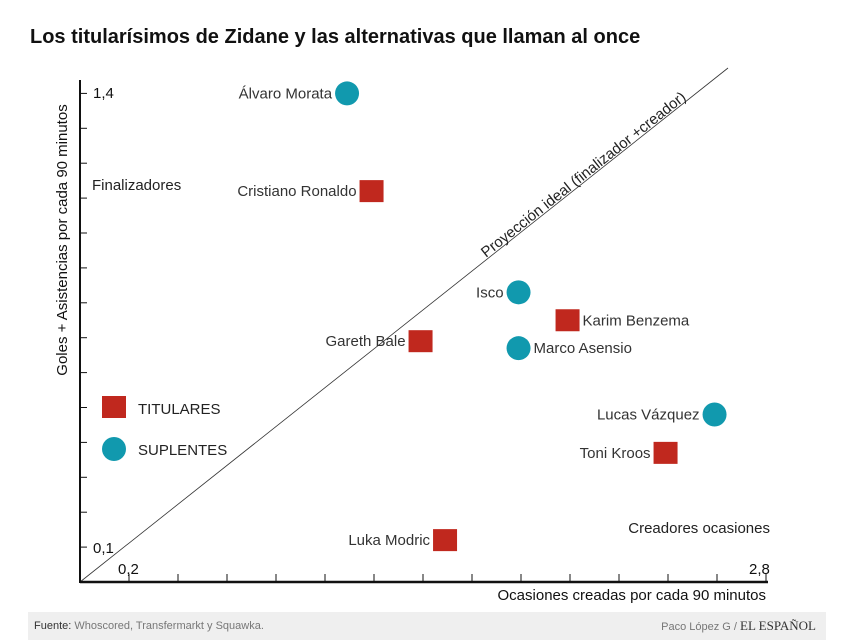 The width and height of the screenshot is (854, 641). Describe the element at coordinates (167, 626) in the screenshot. I see `source-text: Whoscored, Transfermarkt y Squawka.` at that location.